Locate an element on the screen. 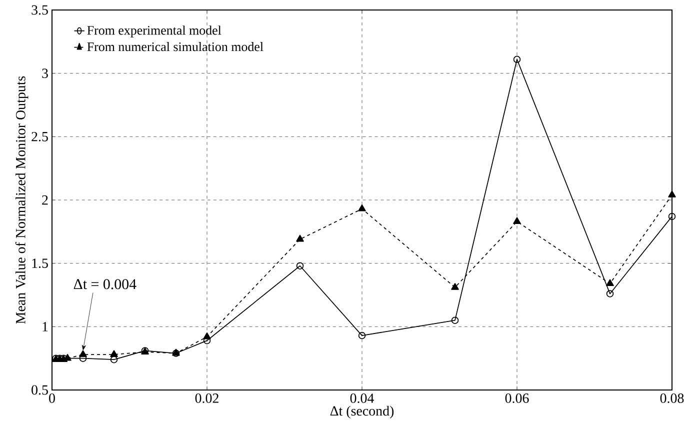  legend-label: From numerical simulation model is located at coordinates (175, 47).